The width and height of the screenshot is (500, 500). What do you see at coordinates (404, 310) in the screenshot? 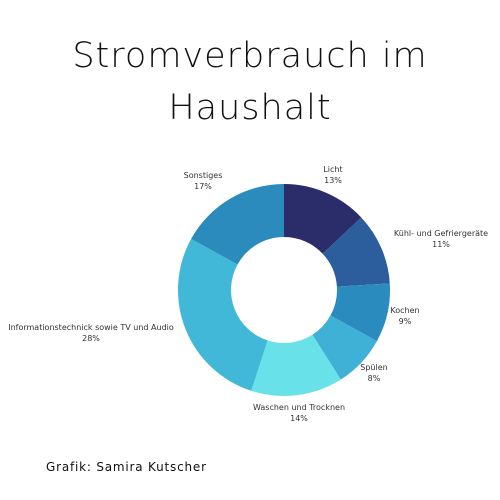
I see `slice-category-label: Kochen` at bounding box center [404, 310].